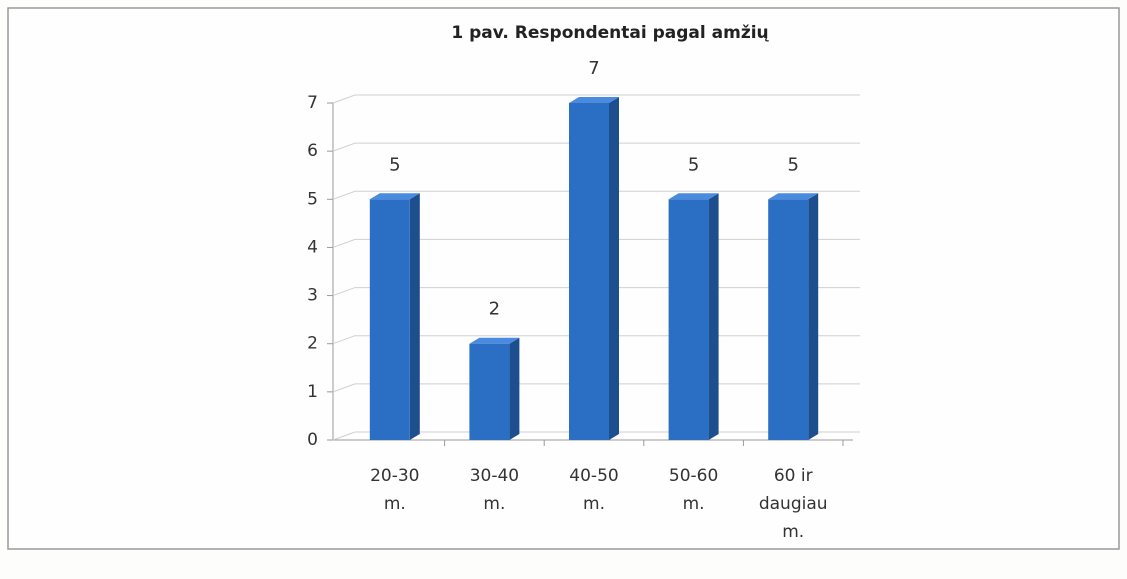  Describe the element at coordinates (312, 103) in the screenshot. I see `y-tick-label: 7` at that location.